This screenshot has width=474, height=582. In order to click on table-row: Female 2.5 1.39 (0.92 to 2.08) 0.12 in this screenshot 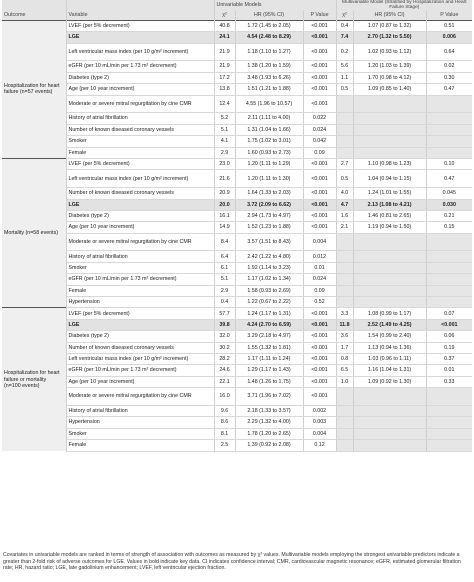, I will do `click(237, 445)`.